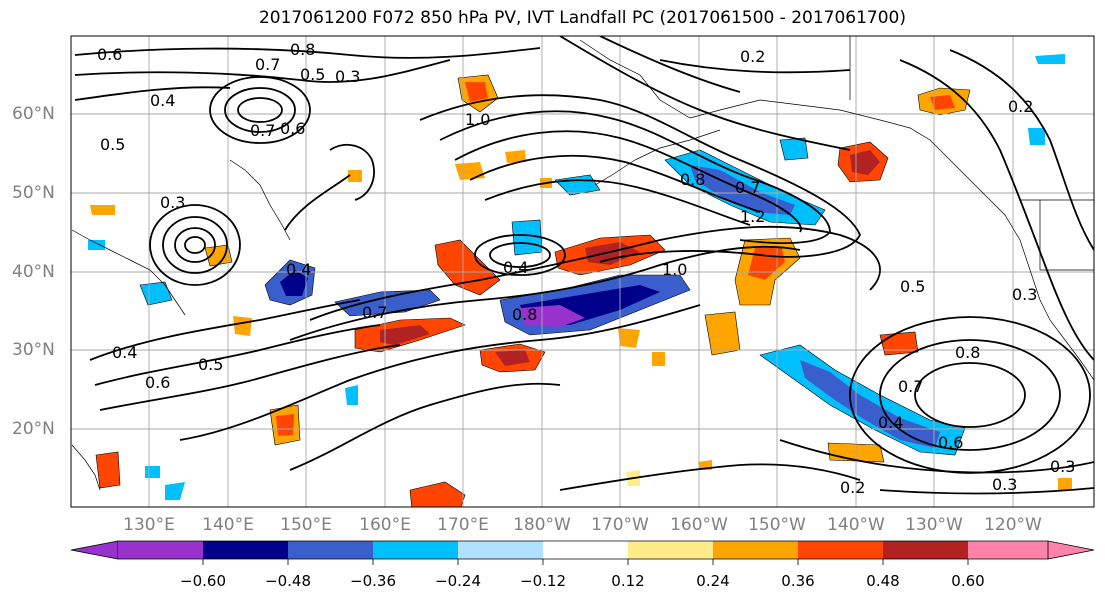 The image size is (1105, 601). Describe the element at coordinates (883, 581) in the screenshot. I see `colorbar-tick-label: 0.48` at that location.